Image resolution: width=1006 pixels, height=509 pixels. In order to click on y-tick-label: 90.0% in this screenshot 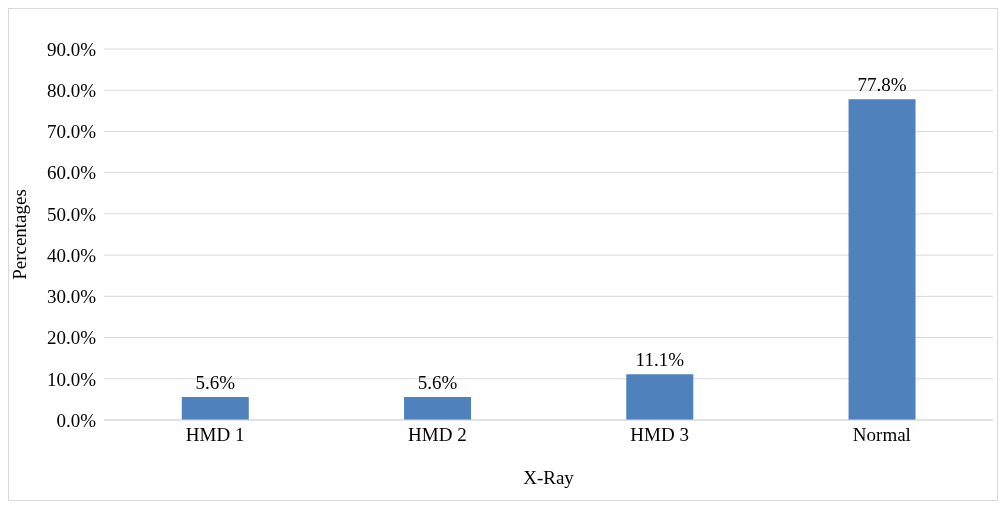, I will do `click(71, 49)`.